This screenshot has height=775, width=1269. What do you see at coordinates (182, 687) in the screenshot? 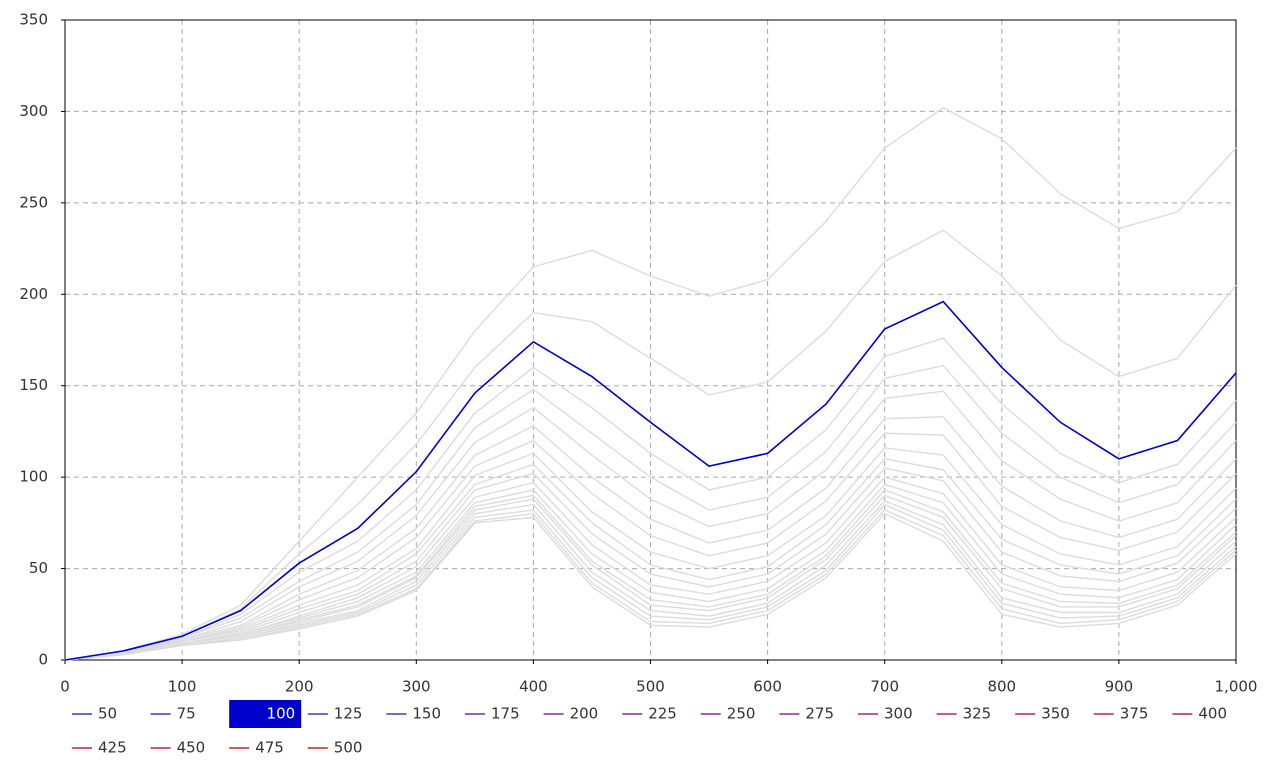
I see `x-tick-label: 100` at bounding box center [182, 687].